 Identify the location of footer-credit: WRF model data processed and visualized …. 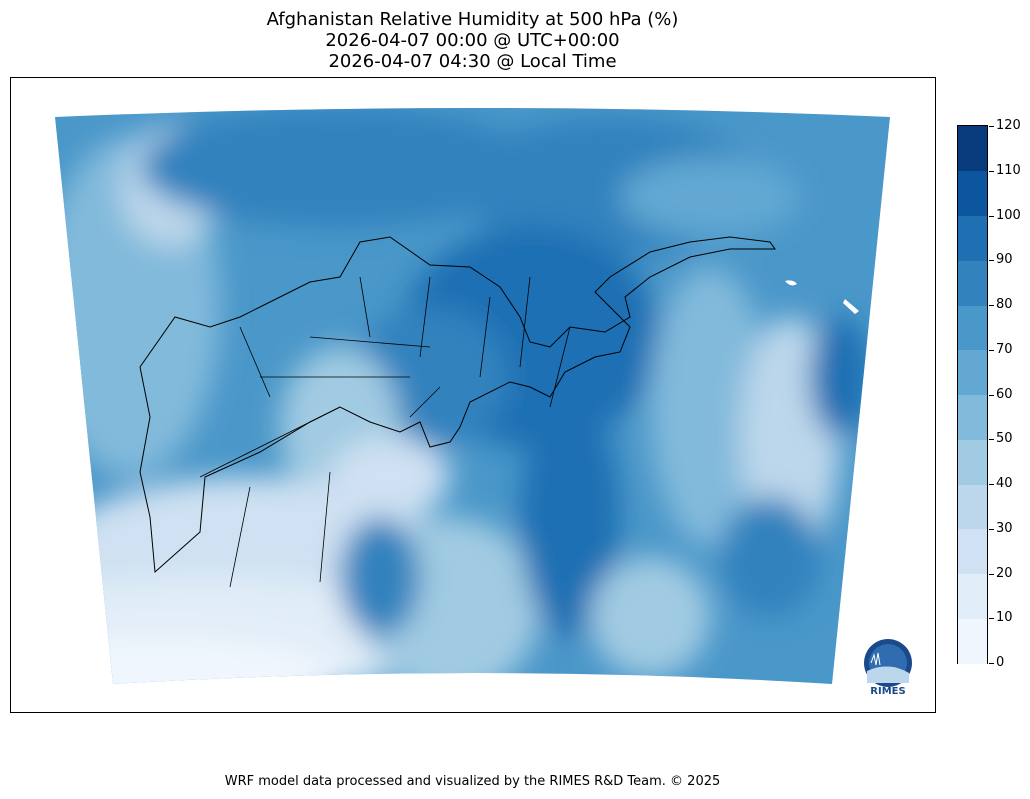
(472, 781).